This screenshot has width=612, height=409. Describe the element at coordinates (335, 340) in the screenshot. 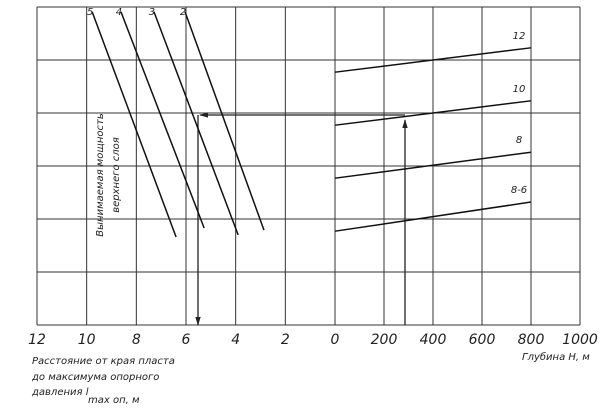

I see `x-tick-label: 0` at that location.